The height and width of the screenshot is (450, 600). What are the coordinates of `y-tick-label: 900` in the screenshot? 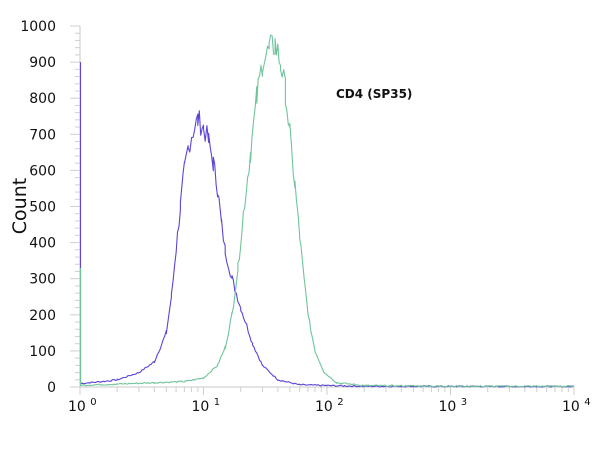 It's located at (42, 63).